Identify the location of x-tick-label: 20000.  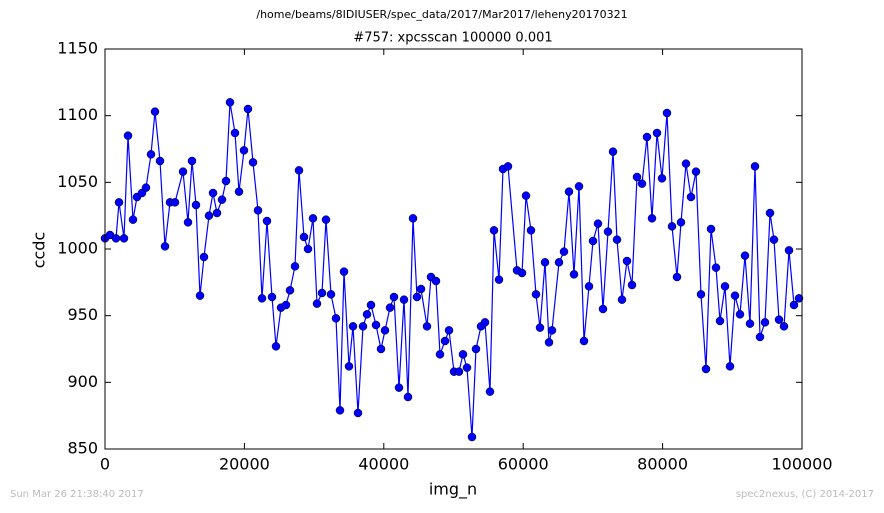
(244, 464).